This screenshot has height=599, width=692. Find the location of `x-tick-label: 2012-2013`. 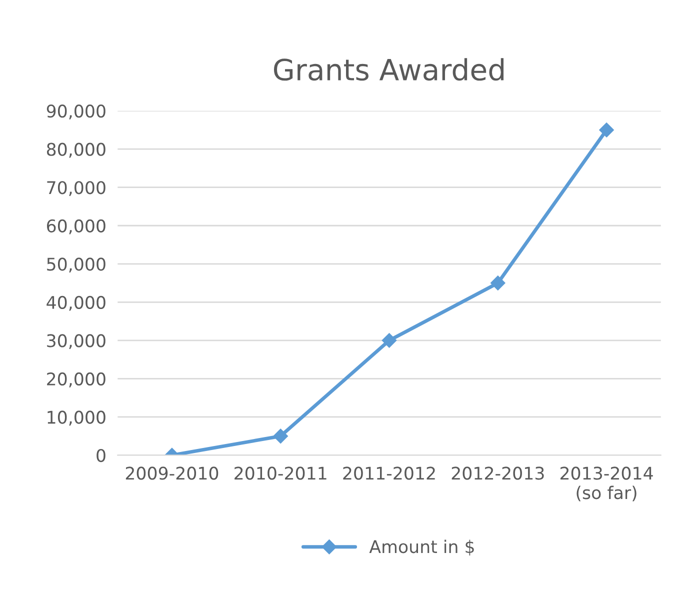

x-tick-label: 2012-2013 is located at coordinates (498, 473).